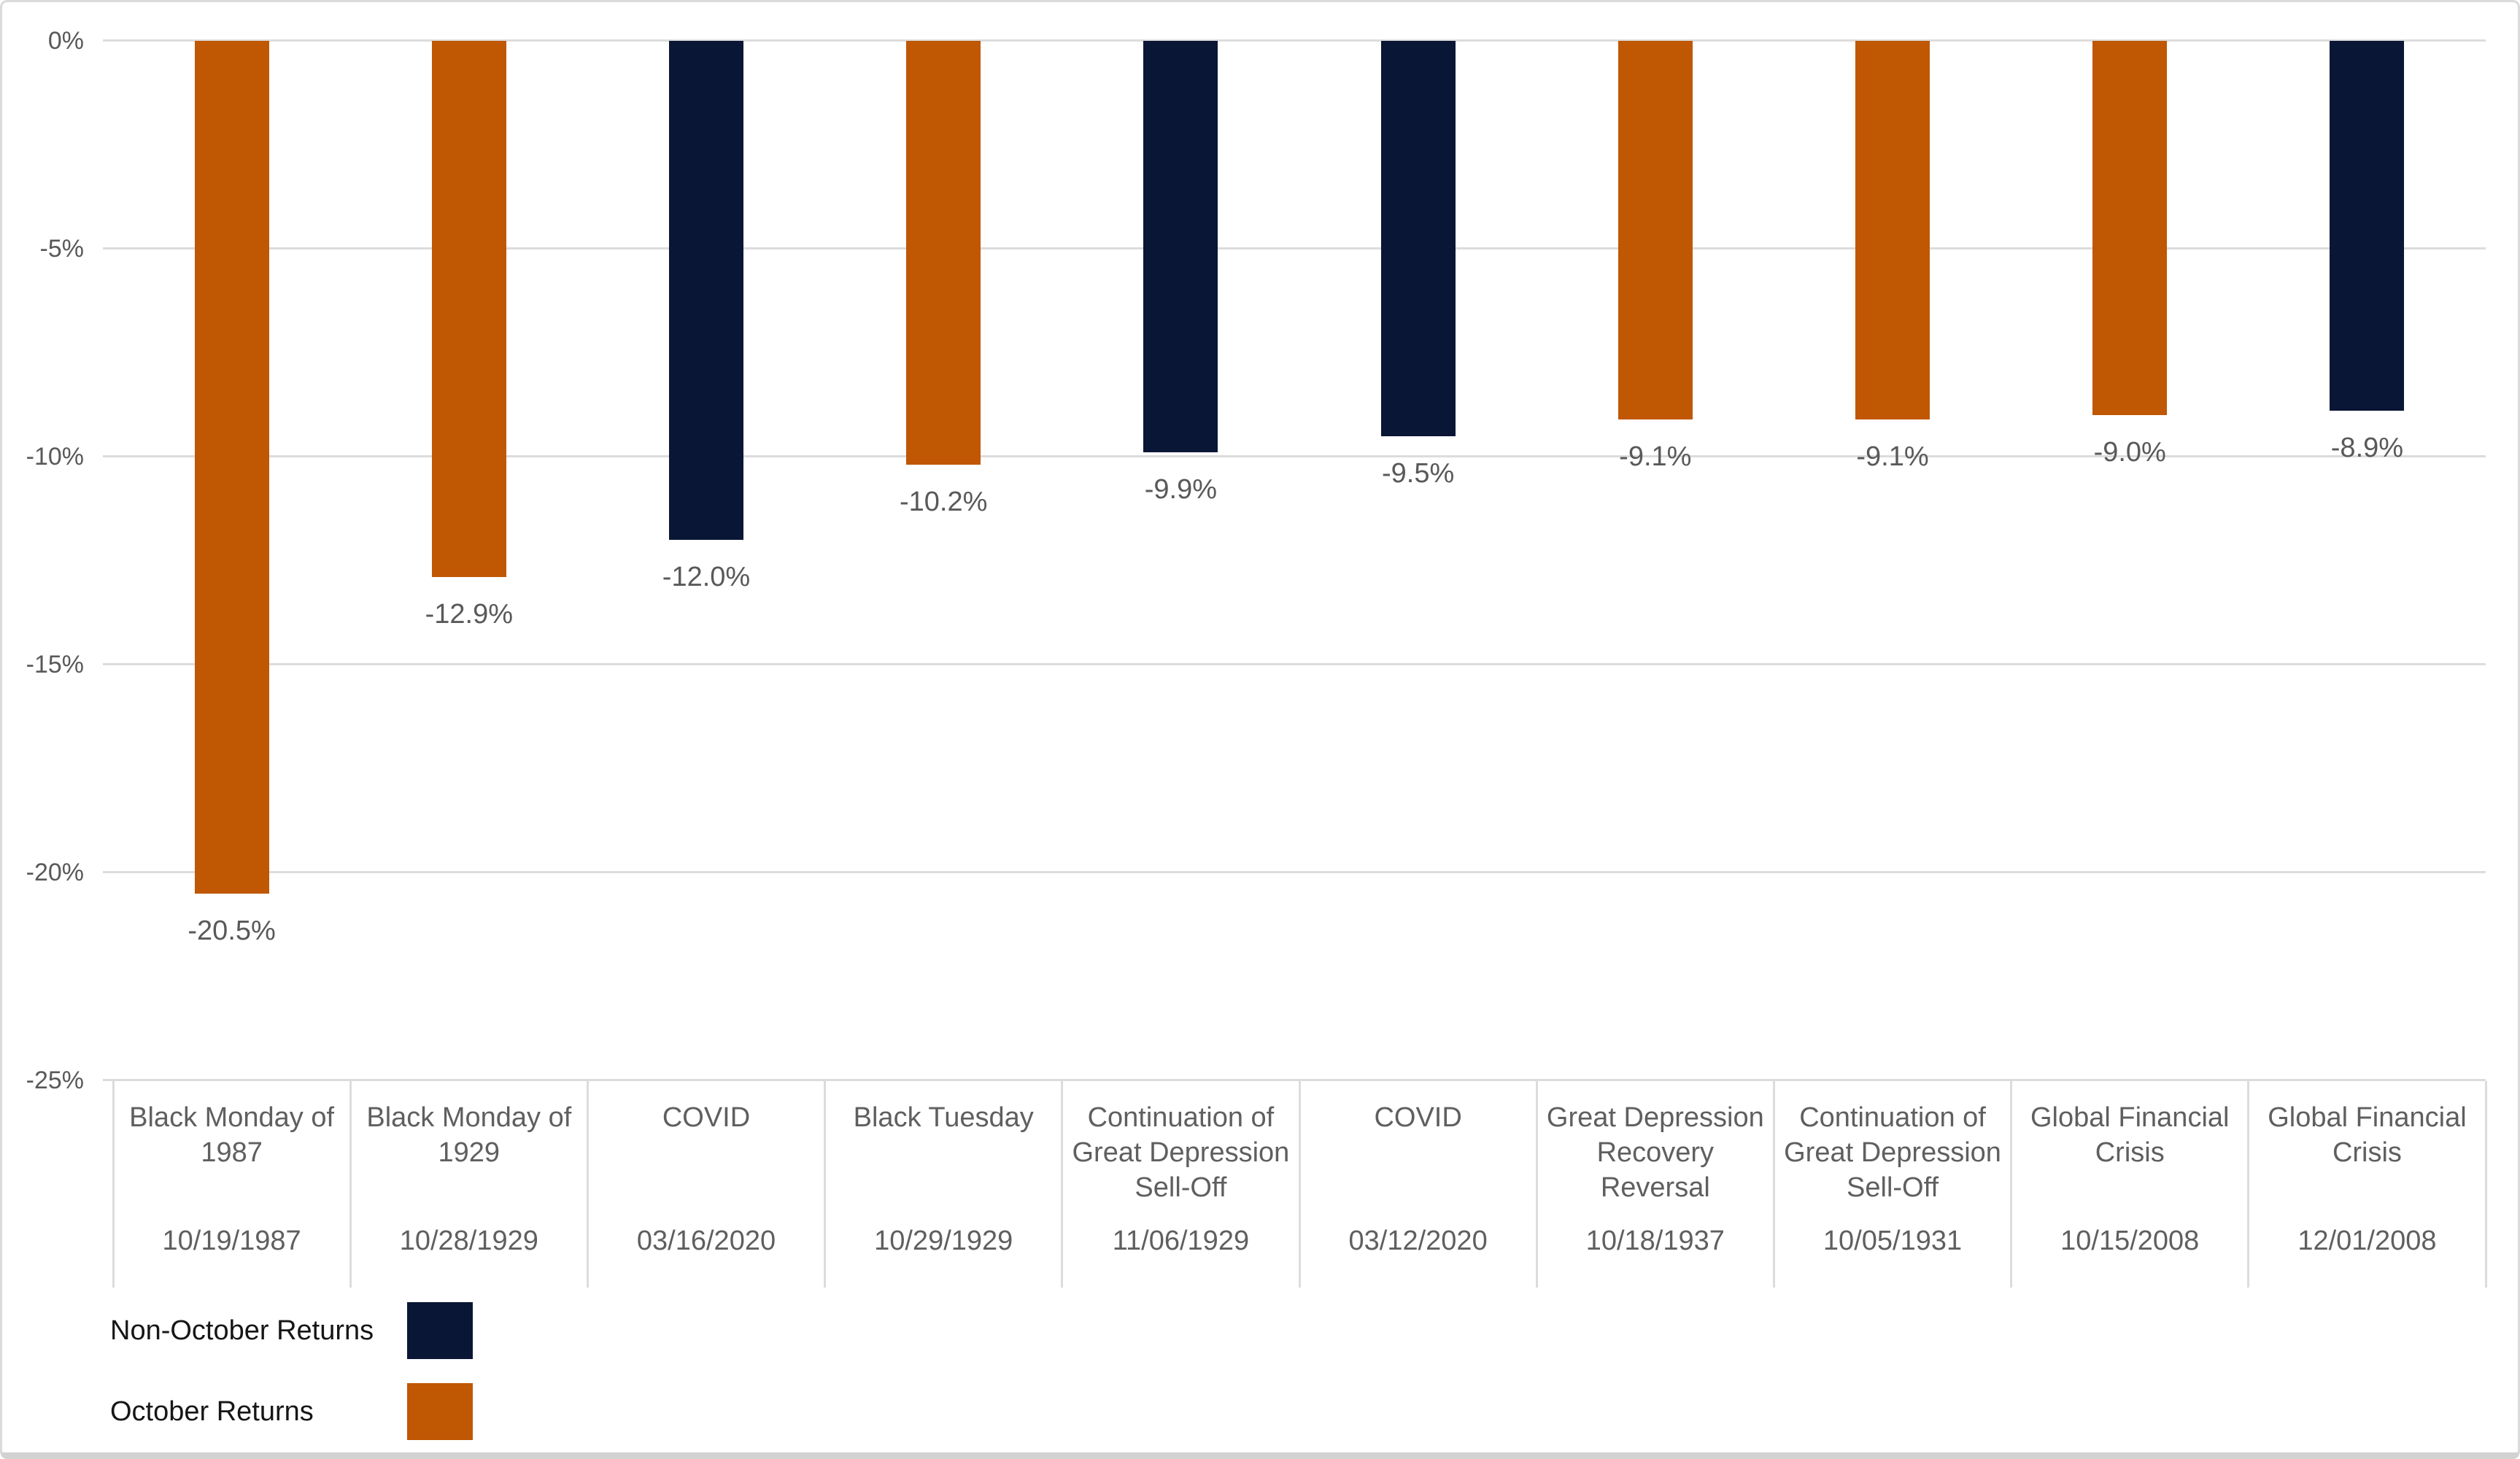 Image resolution: width=2520 pixels, height=1459 pixels. I want to click on gridline--5%, so click(1294, 248).